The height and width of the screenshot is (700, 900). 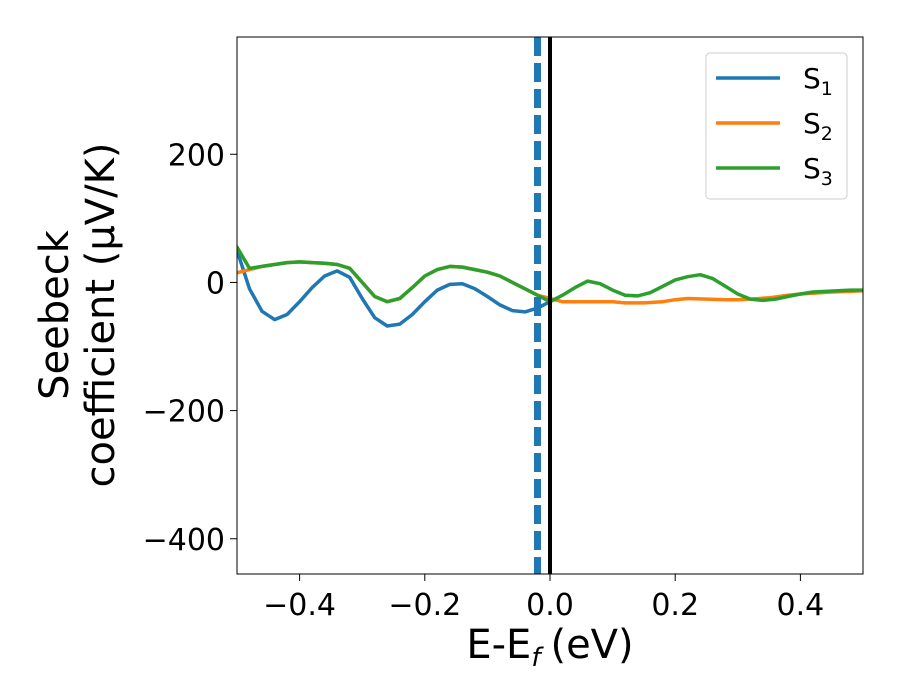 I want to click on legend-label-s1: S1, so click(x=818, y=81).